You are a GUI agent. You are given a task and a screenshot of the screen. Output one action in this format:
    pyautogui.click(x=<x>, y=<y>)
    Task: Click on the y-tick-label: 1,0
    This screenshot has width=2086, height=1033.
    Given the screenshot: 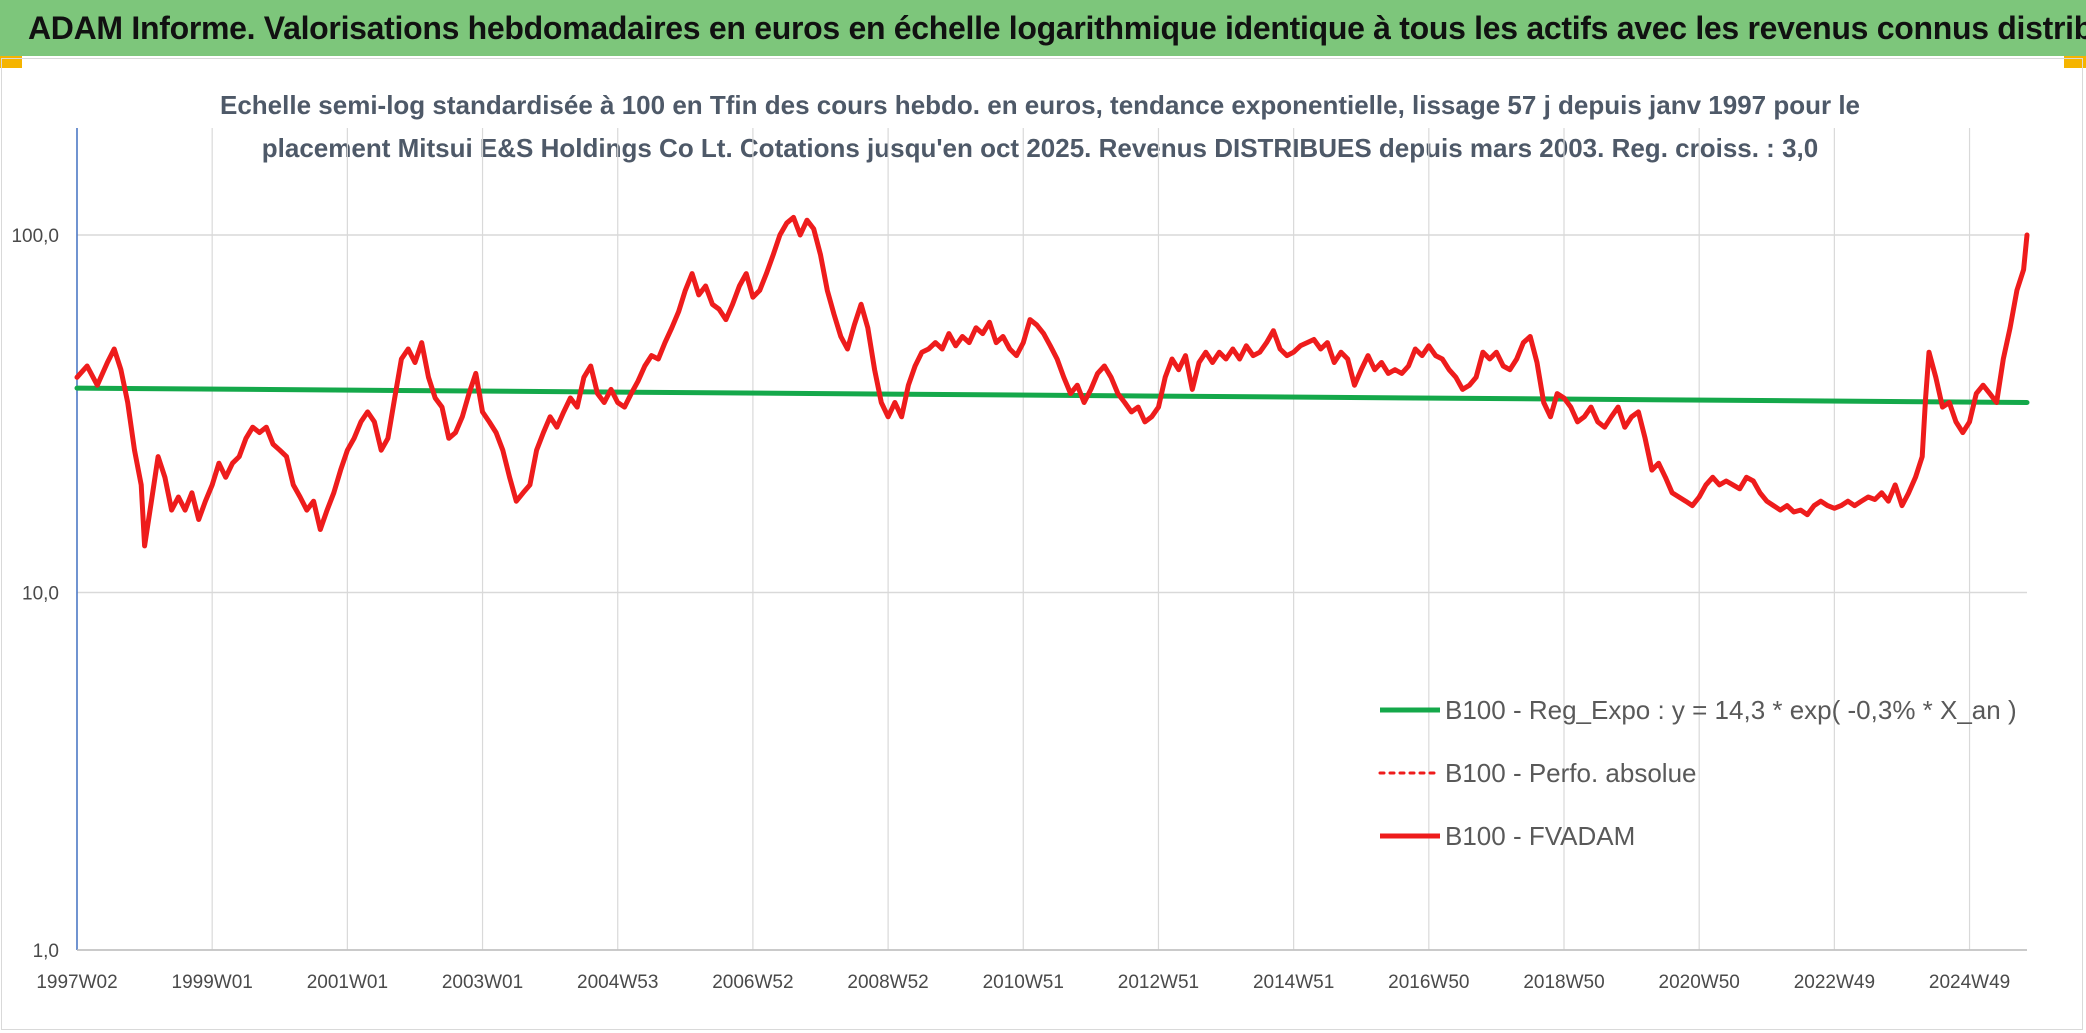 What is the action you would take?
    pyautogui.click(x=46, y=951)
    